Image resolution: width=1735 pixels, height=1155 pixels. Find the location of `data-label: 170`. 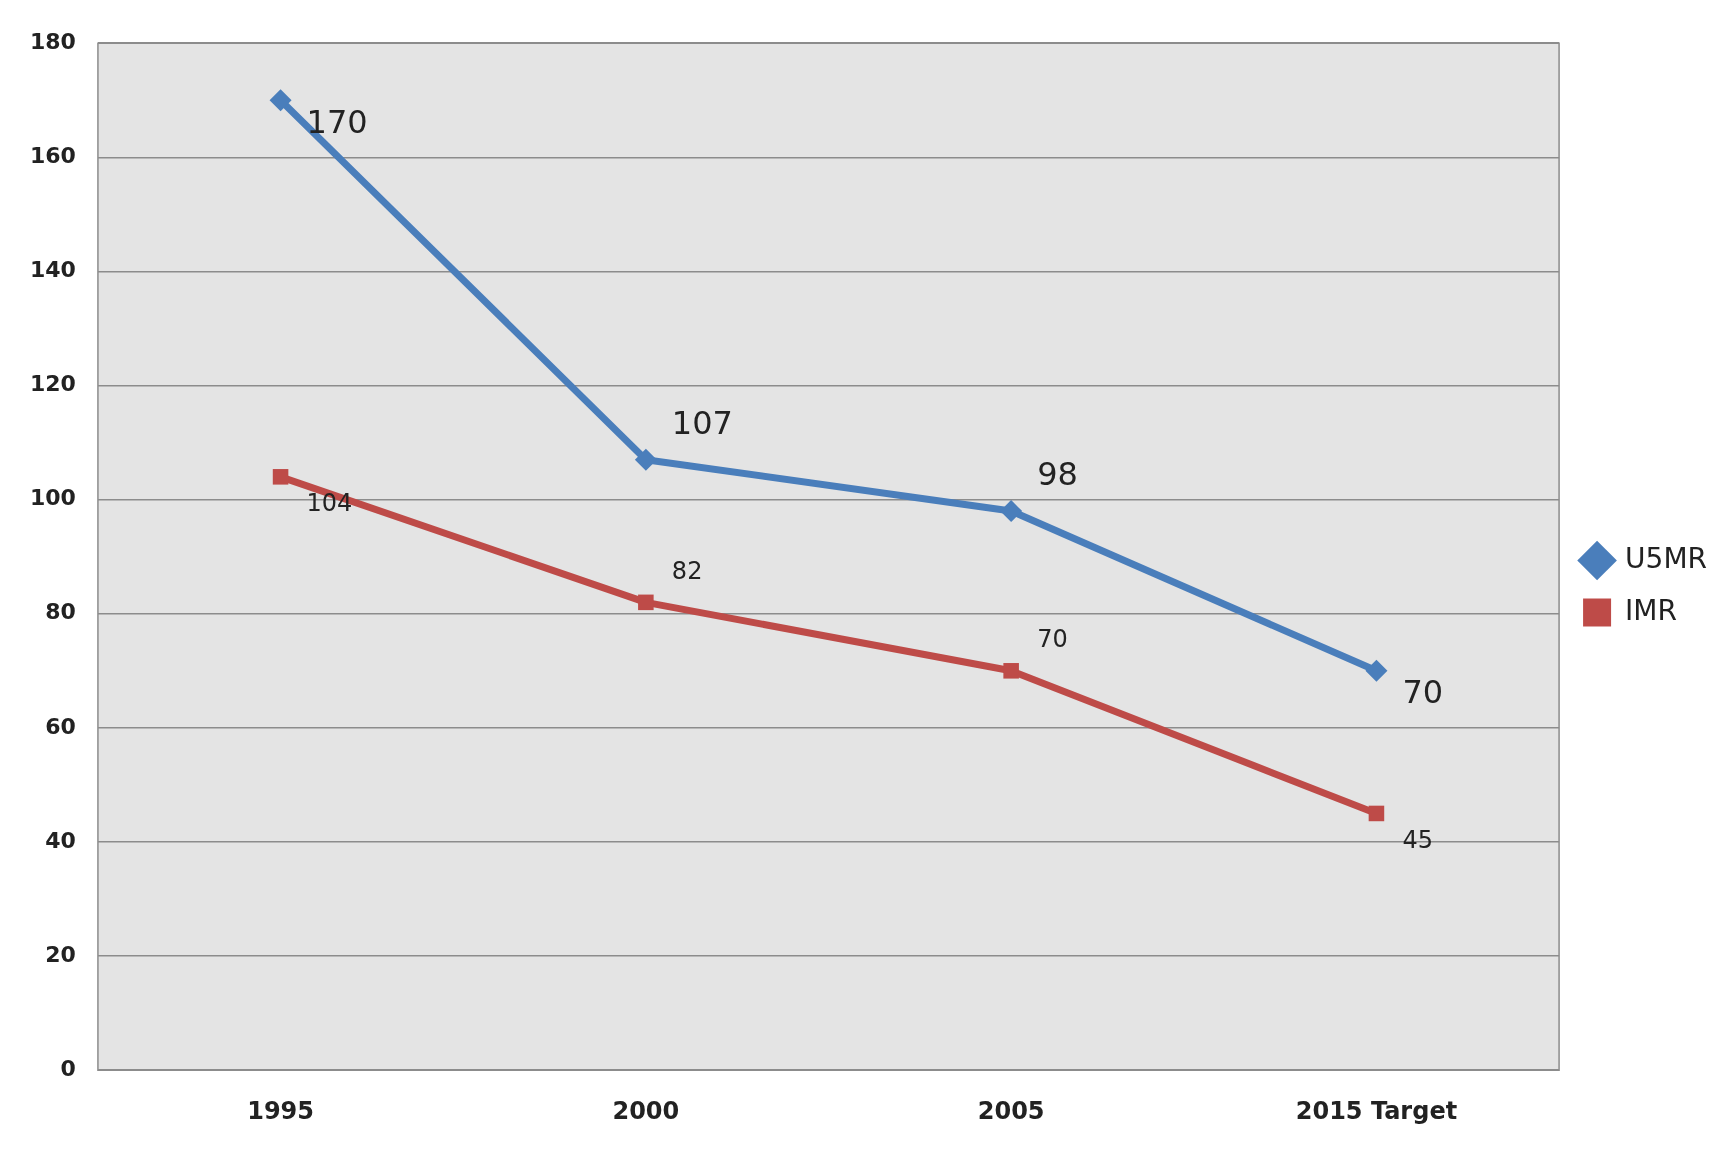

data-label: 170 is located at coordinates (337, 121).